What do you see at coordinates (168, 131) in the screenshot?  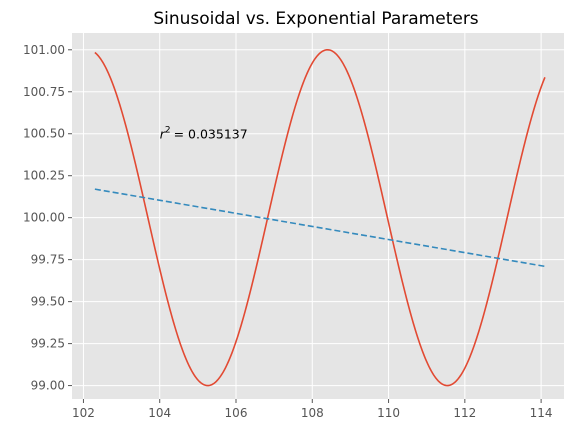 I see `annotation-superscript: 2` at bounding box center [168, 131].